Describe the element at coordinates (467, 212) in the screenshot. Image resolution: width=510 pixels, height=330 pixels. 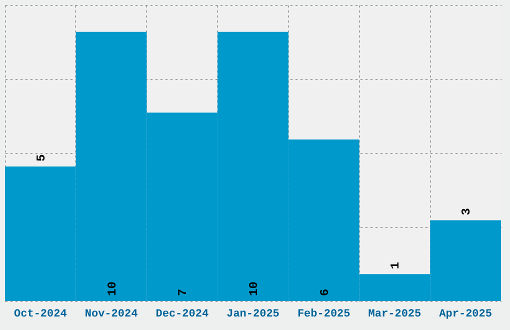
I see `data-label: 3` at that location.